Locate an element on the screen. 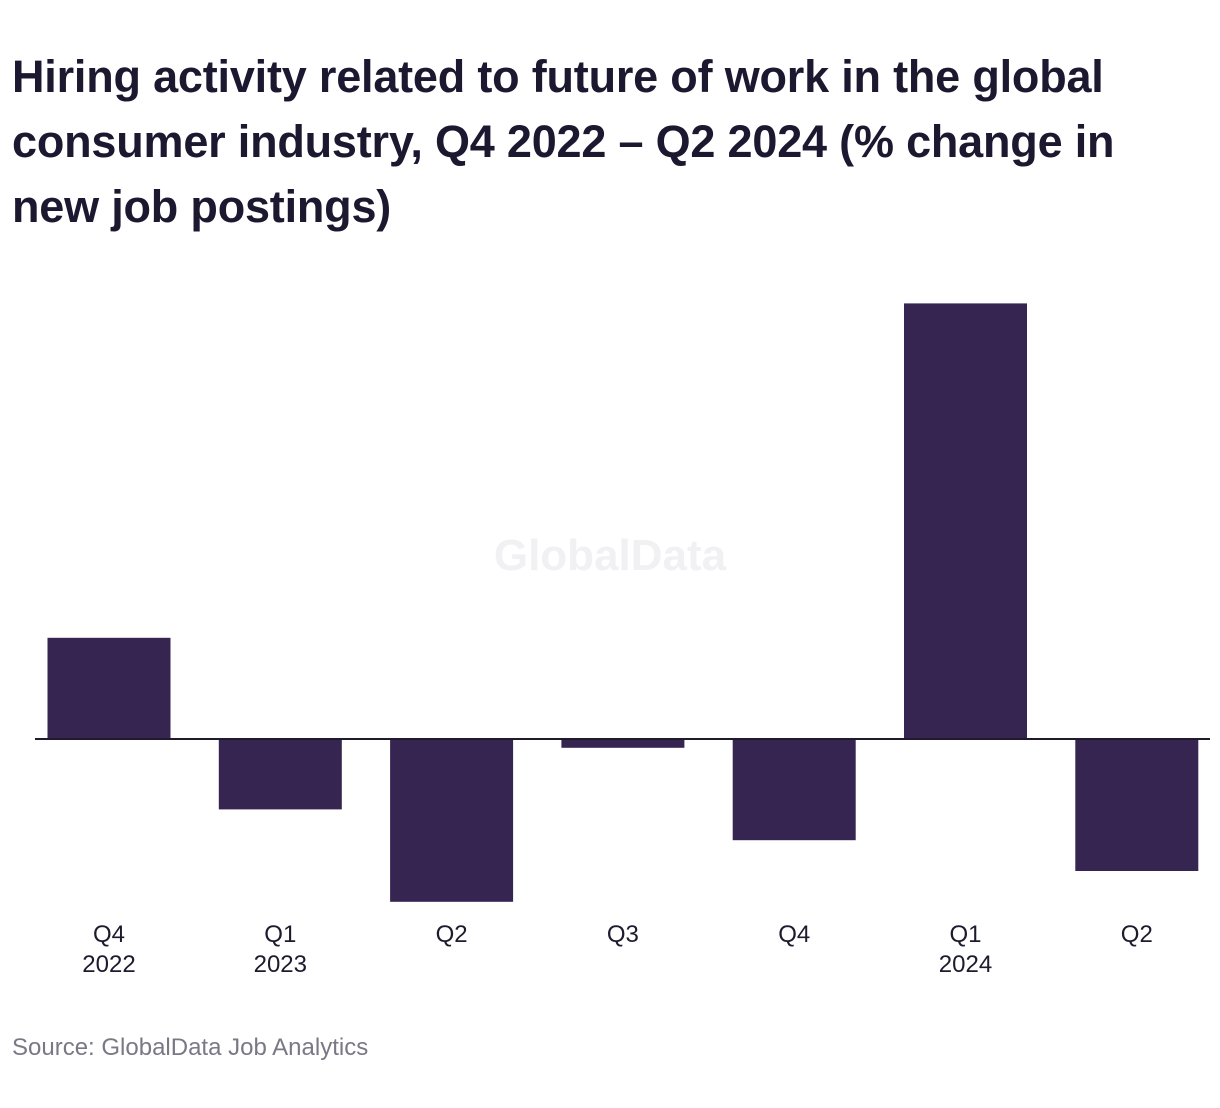 The image size is (1220, 1108). watermark: GlobalData is located at coordinates (610, 555).